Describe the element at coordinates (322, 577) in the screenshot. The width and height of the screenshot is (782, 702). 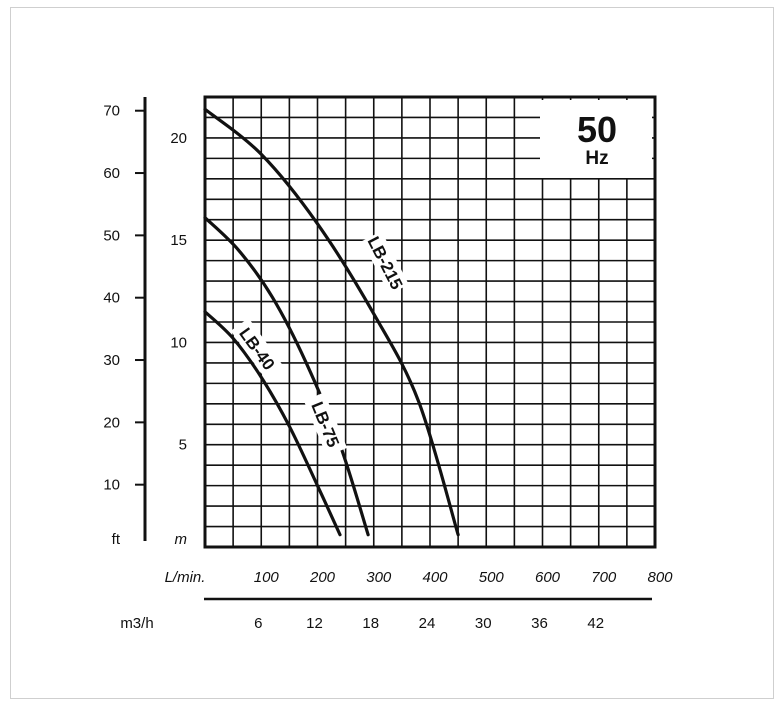
I see `x-axis-lmin-tick-label: 200` at that location.